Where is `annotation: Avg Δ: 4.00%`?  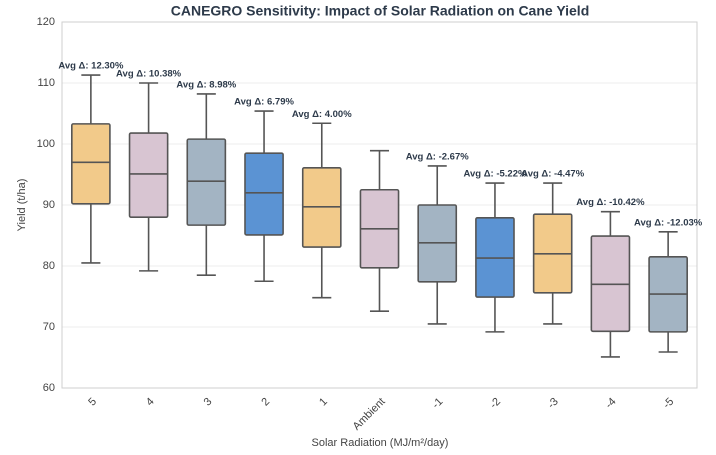 annotation: Avg Δ: 4.00% is located at coordinates (322, 114).